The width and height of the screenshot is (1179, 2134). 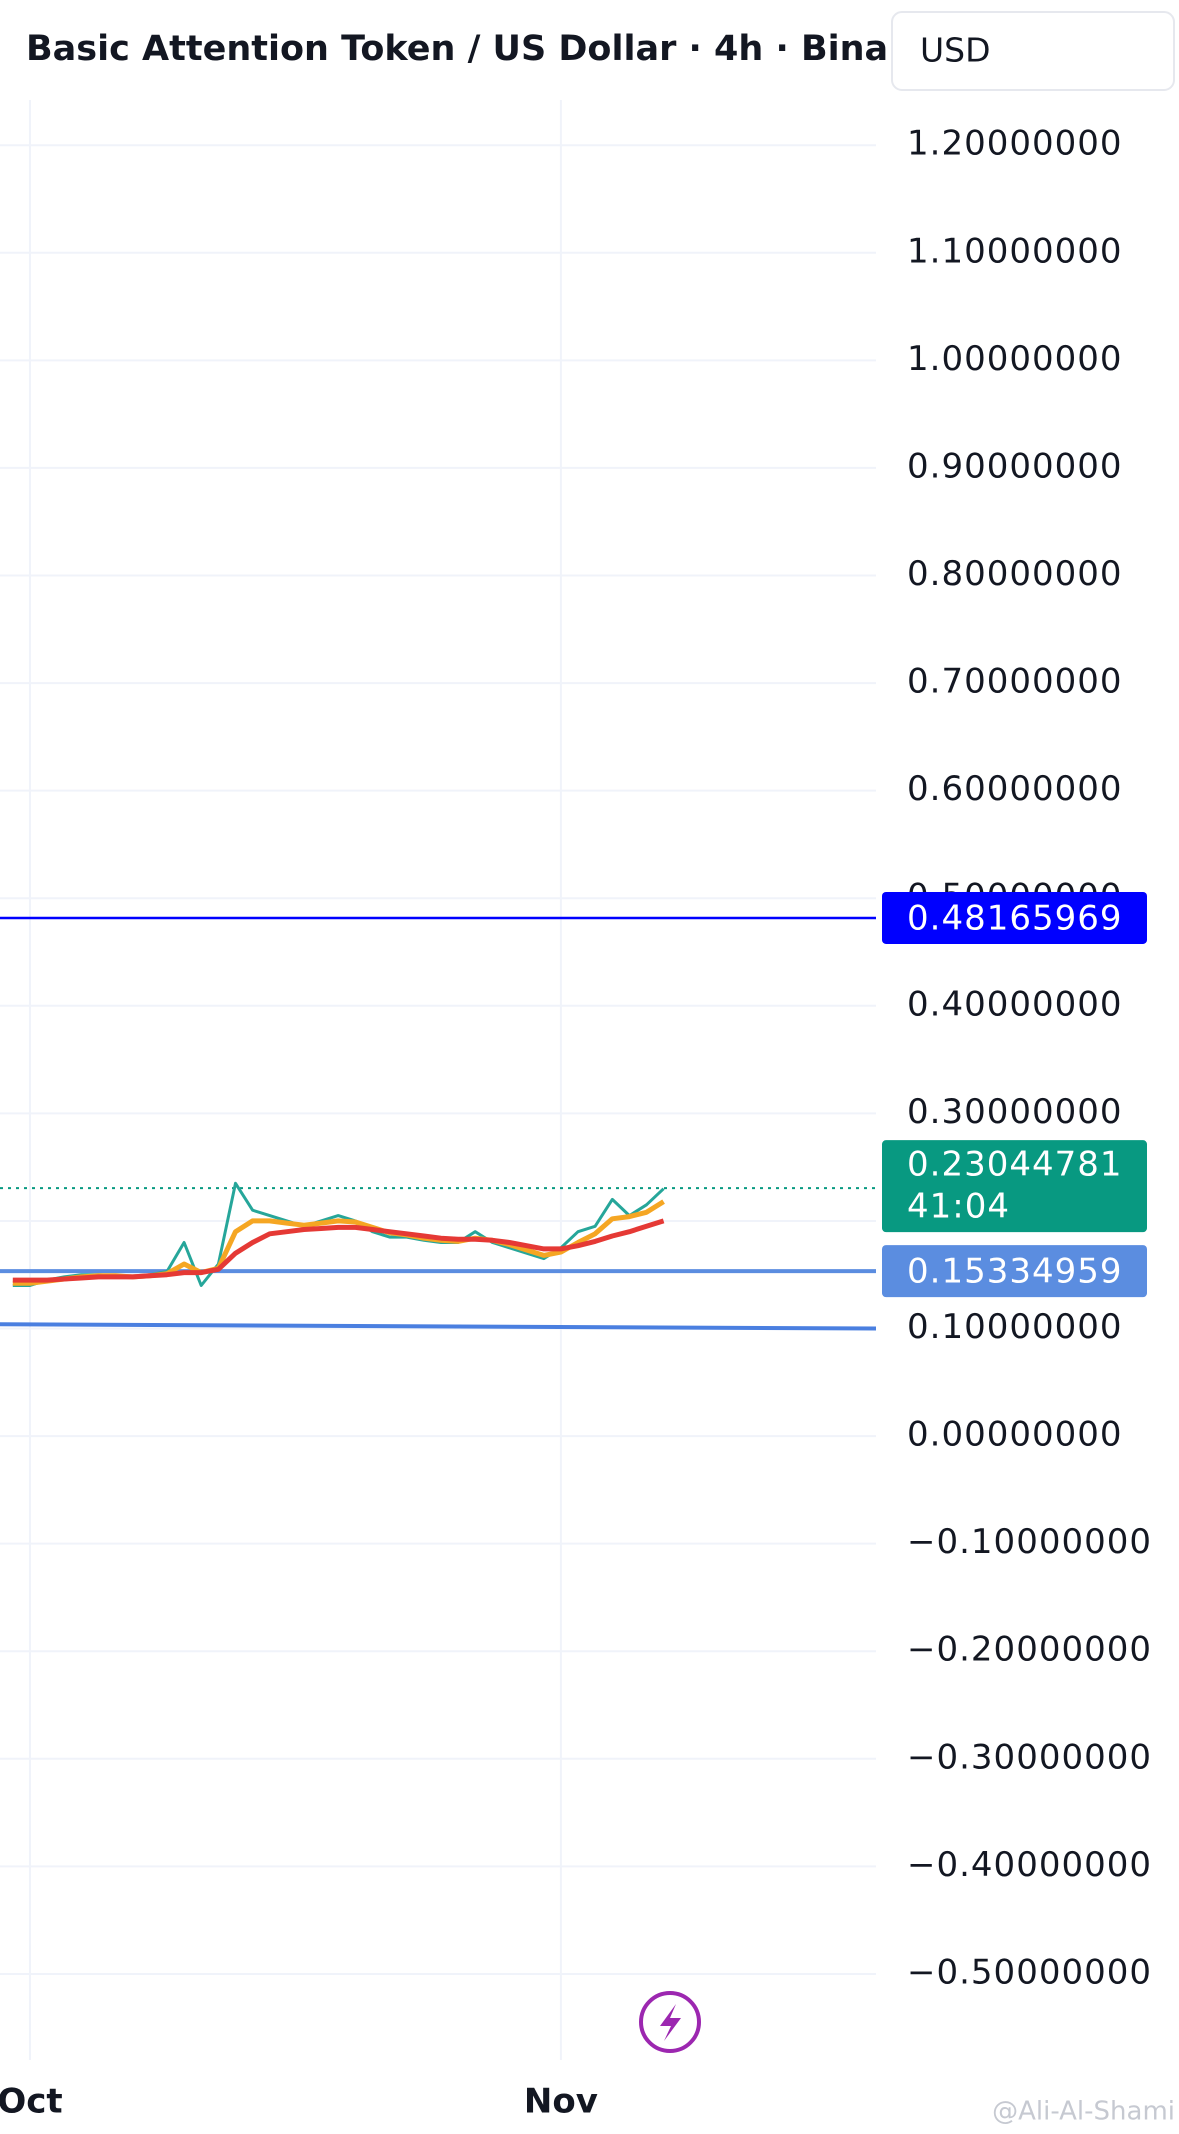 I want to click on trend-line, so click(x=438, y=1326).